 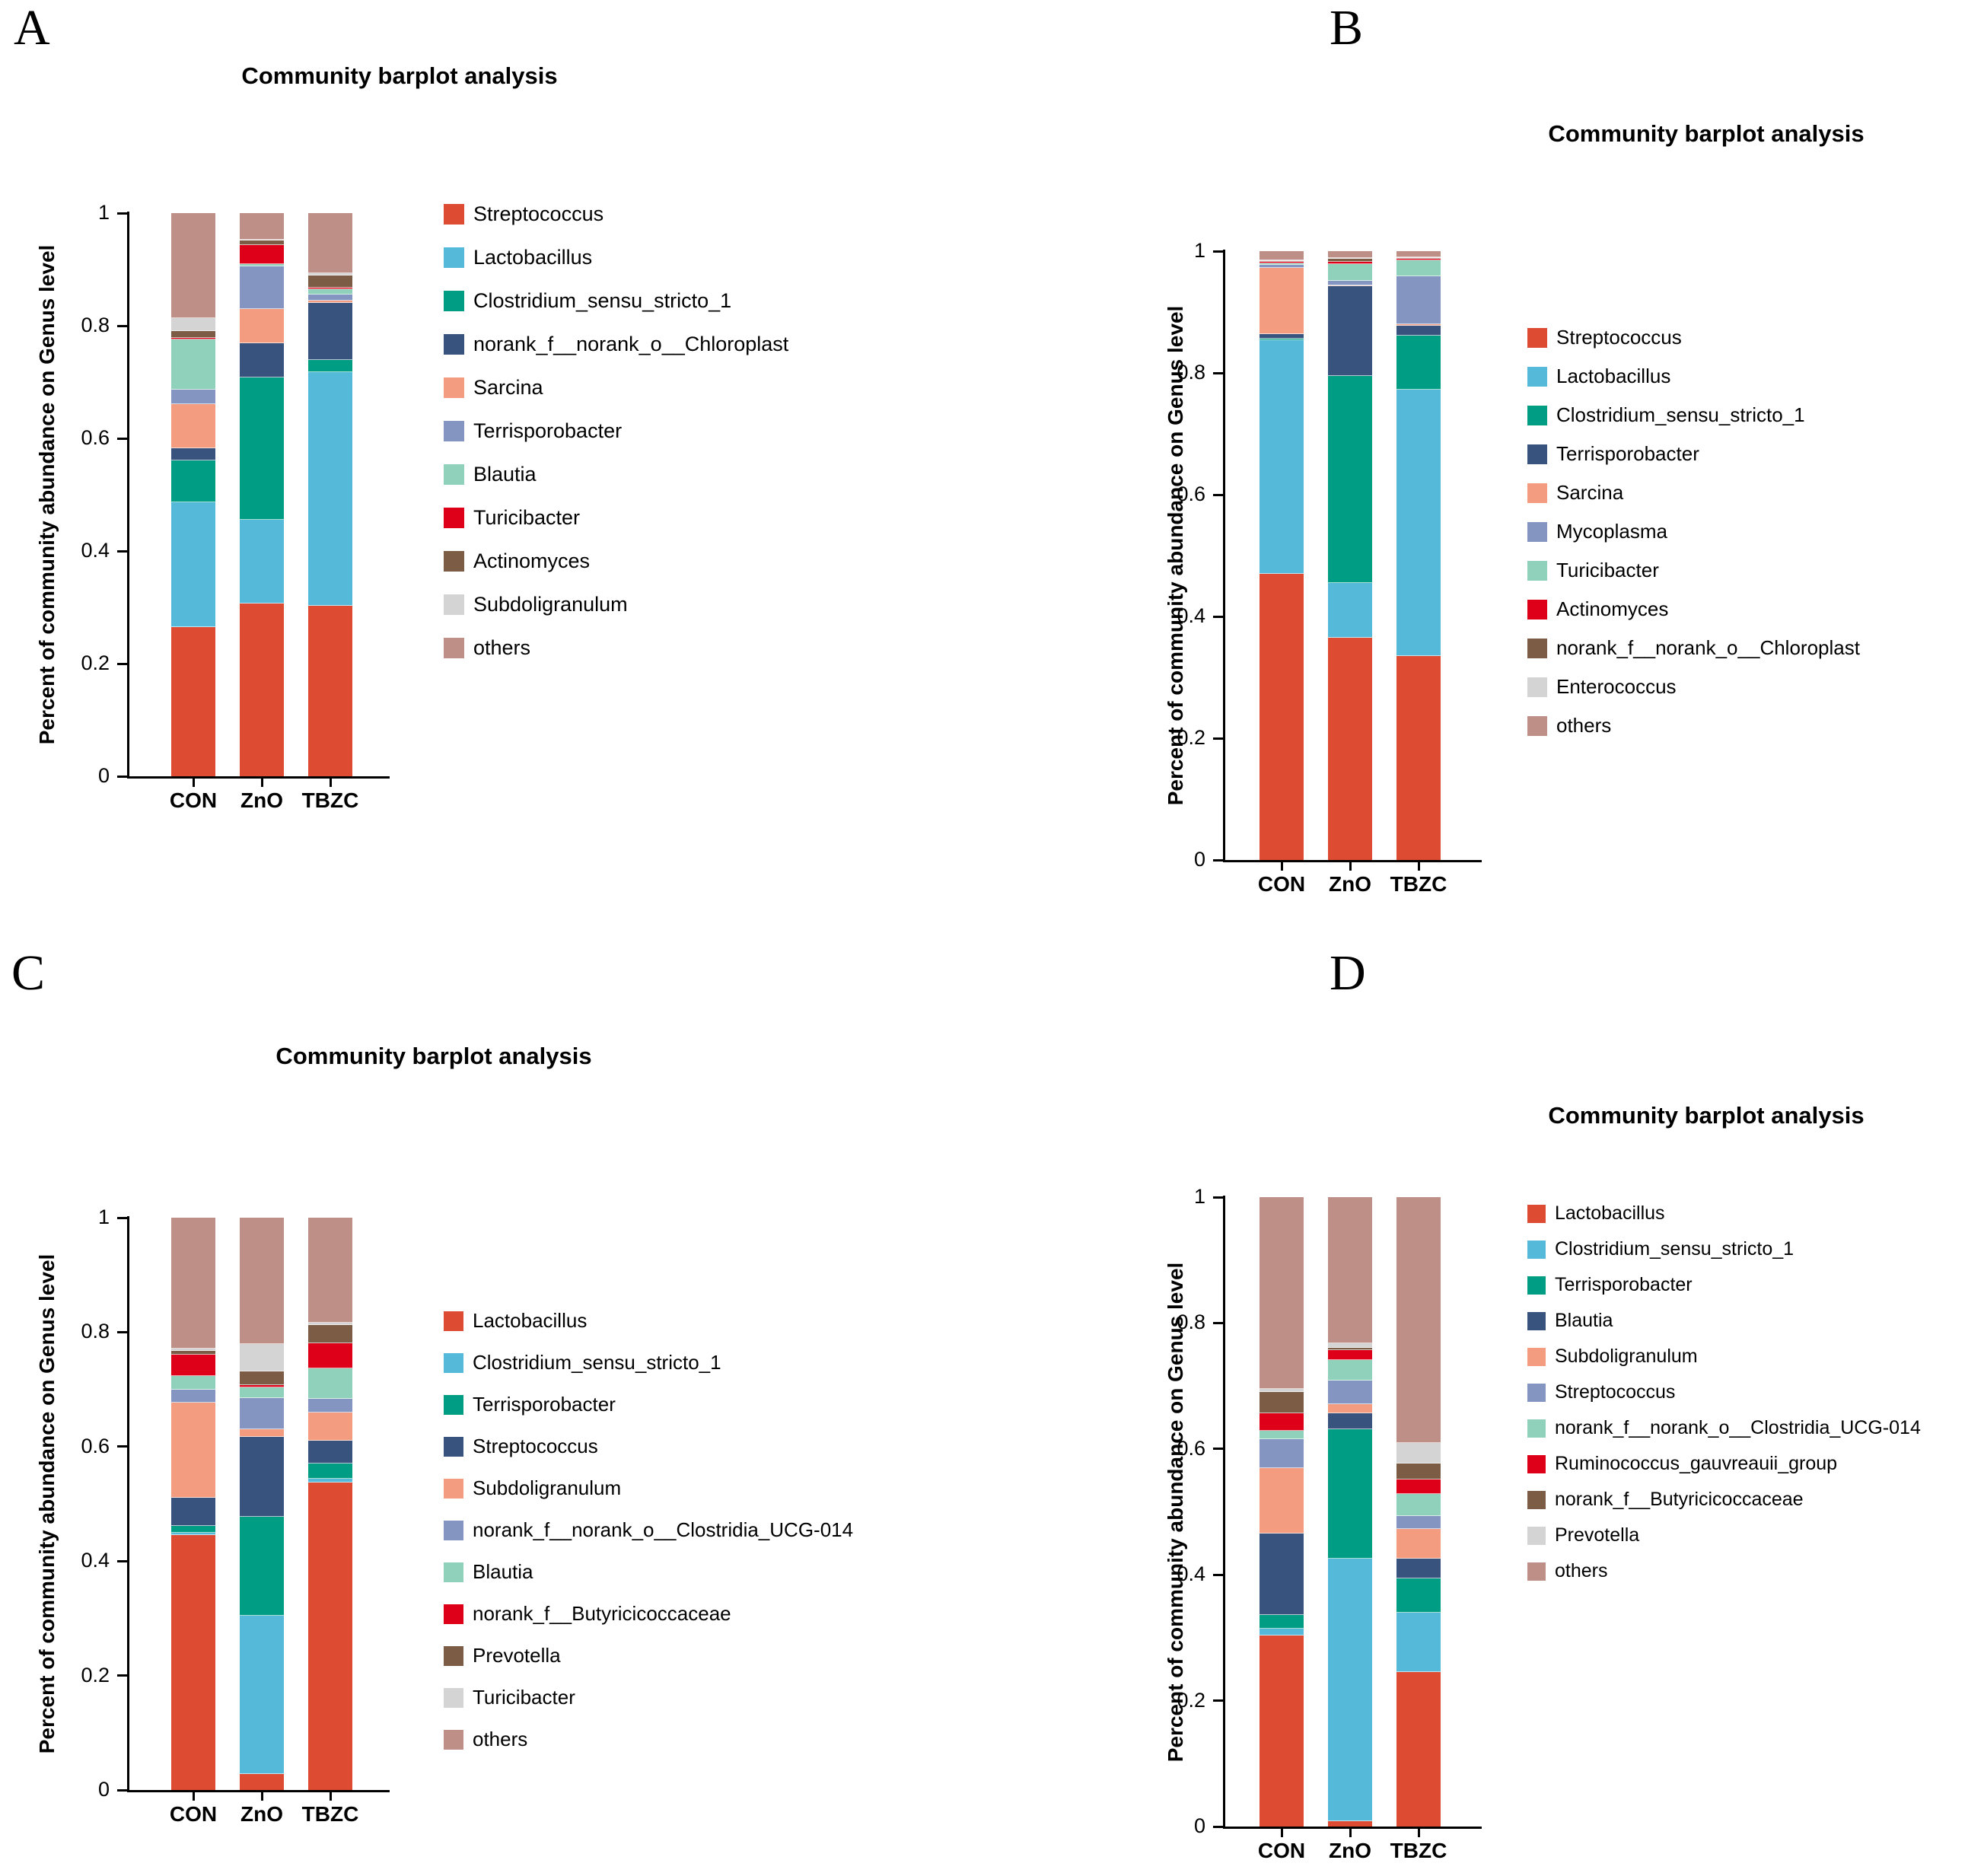 I want to click on legend-item: Sarcina, so click(x=616, y=388).